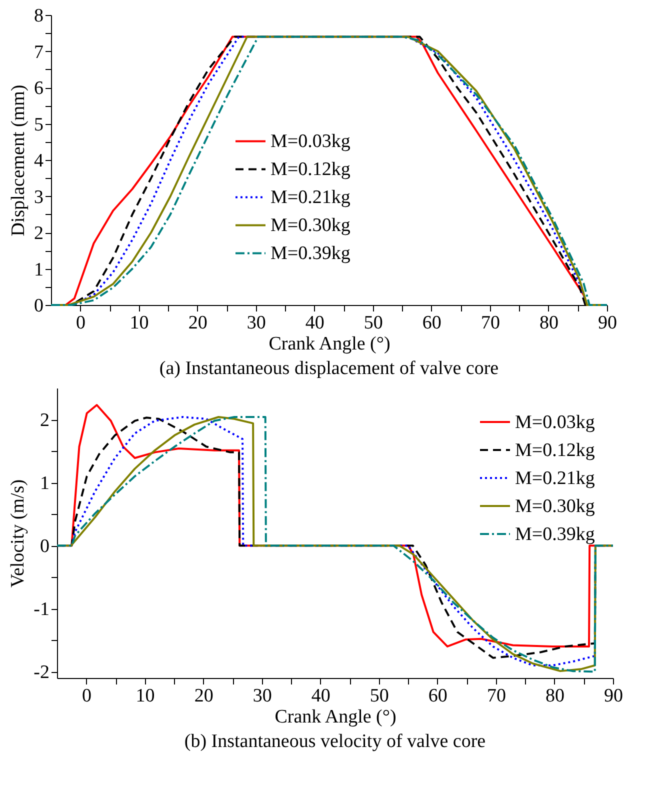 Image resolution: width=666 pixels, height=801 pixels. What do you see at coordinates (39, 88) in the screenshot?
I see `y-tick-label: 6` at bounding box center [39, 88].